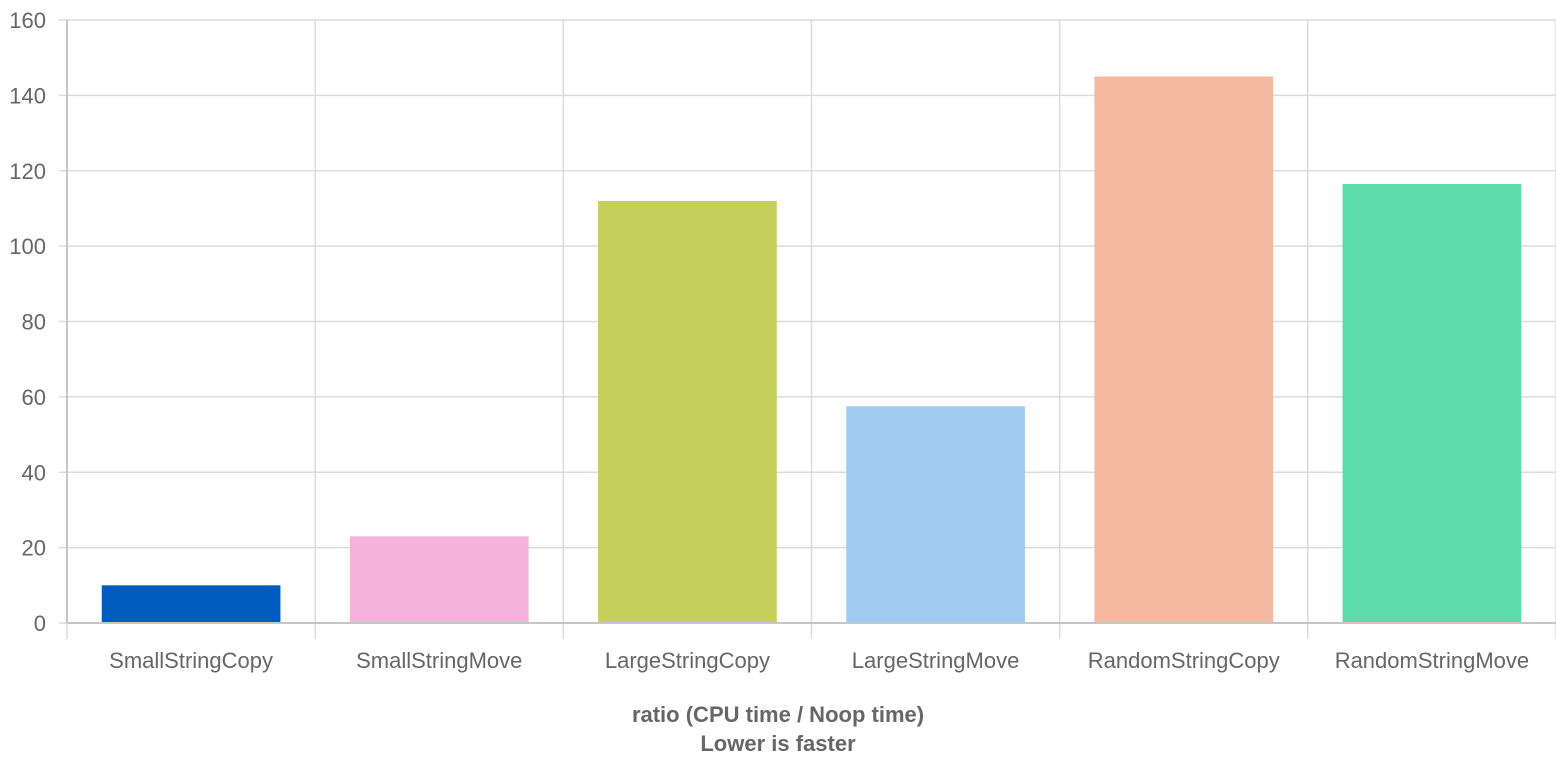 Image resolution: width=1556 pixels, height=778 pixels. I want to click on y-tick-label: 100, so click(27, 246).